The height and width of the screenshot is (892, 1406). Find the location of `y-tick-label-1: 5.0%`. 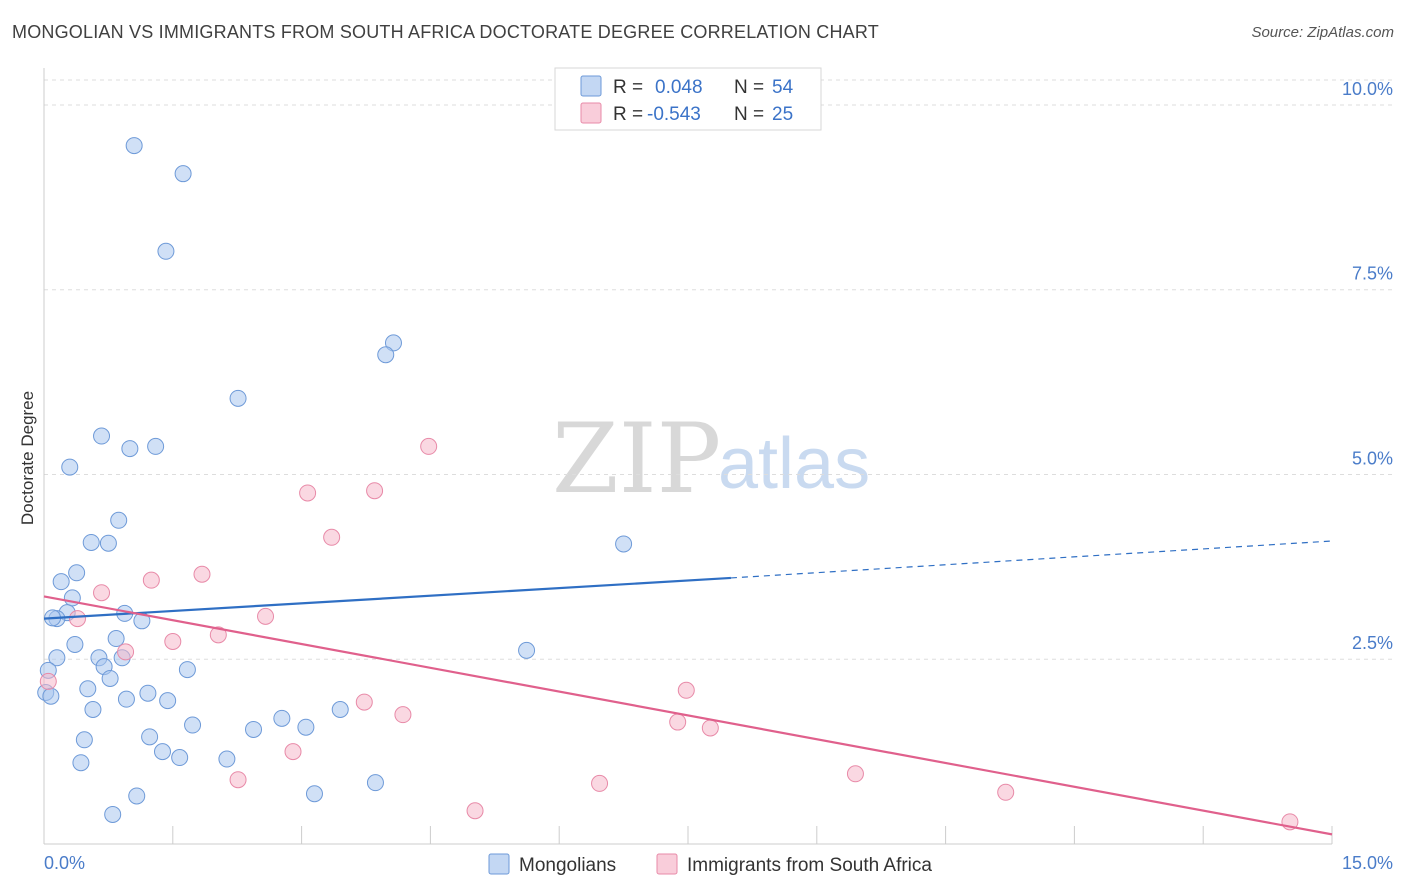

y-tick-label-1: 5.0% is located at coordinates (1372, 458).